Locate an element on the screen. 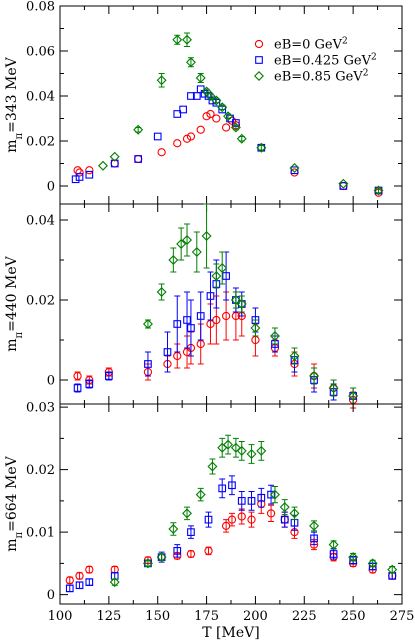  x-tick-label: 200 is located at coordinates (255, 616).